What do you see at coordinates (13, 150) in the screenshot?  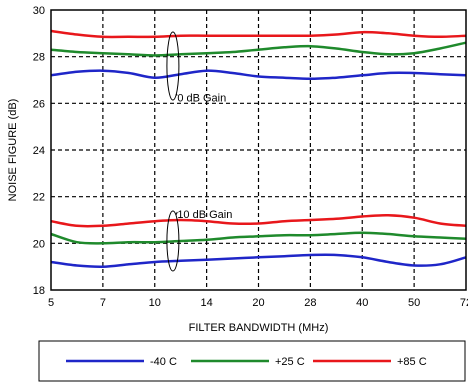 I see `y-axis-label: NOISE FIGURE (dB)` at bounding box center [13, 150].